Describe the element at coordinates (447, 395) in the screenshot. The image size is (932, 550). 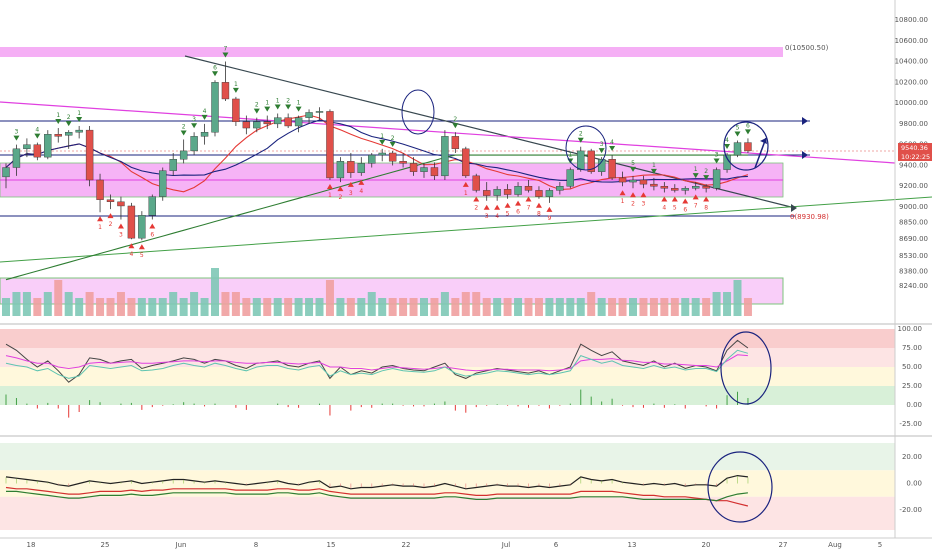
I see `osc1-oversold-band` at that location.